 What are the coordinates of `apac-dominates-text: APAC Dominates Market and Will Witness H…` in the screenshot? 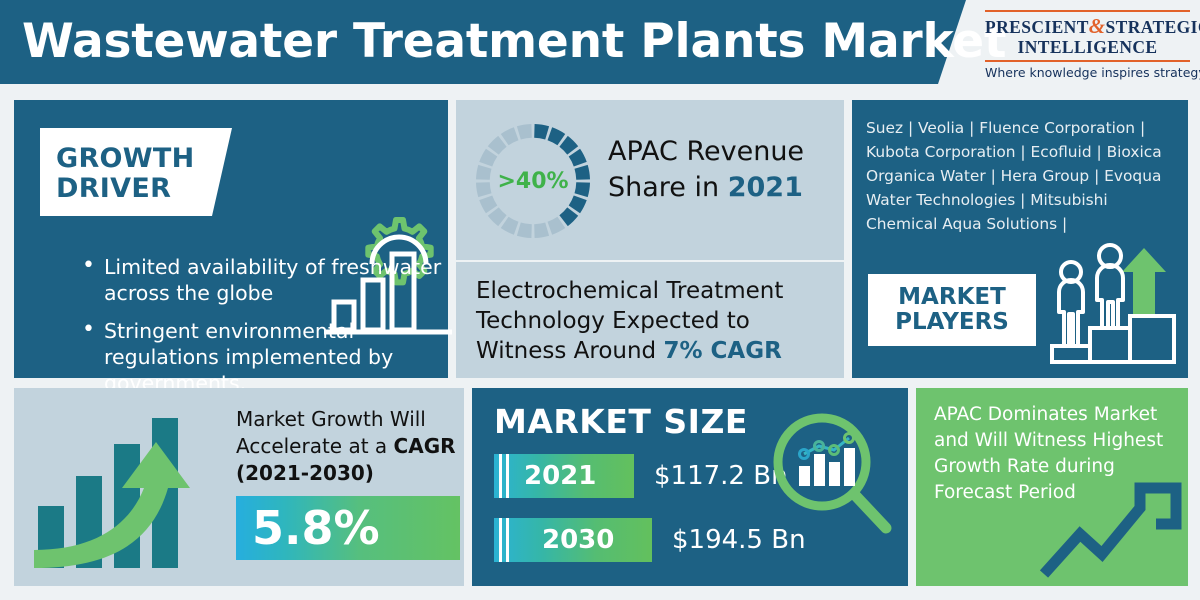 It's located at (1049, 453).